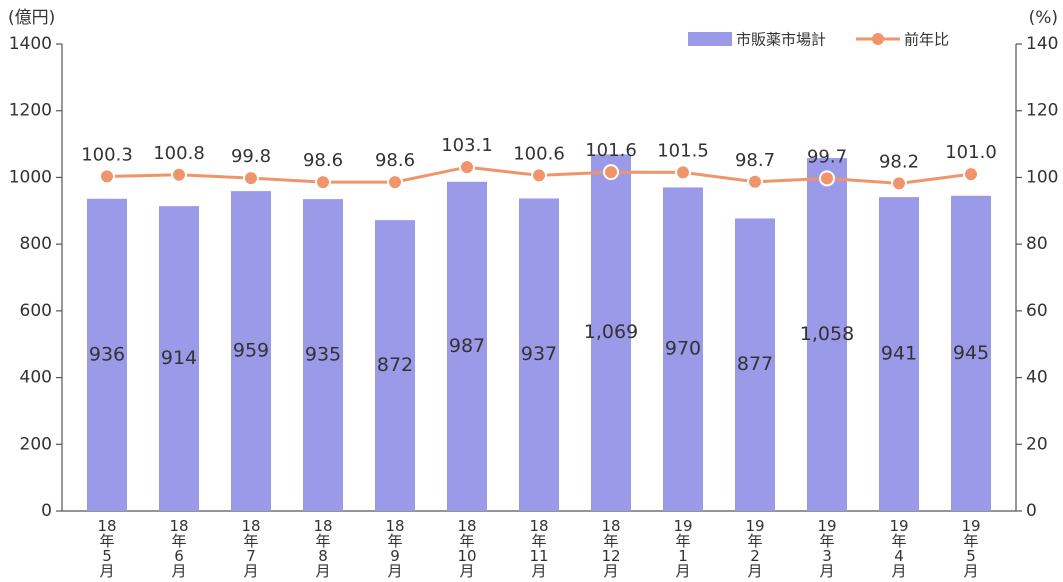 The image size is (1063, 582). I want to click on x-tick-label: 18 年 9 月, so click(394, 548).